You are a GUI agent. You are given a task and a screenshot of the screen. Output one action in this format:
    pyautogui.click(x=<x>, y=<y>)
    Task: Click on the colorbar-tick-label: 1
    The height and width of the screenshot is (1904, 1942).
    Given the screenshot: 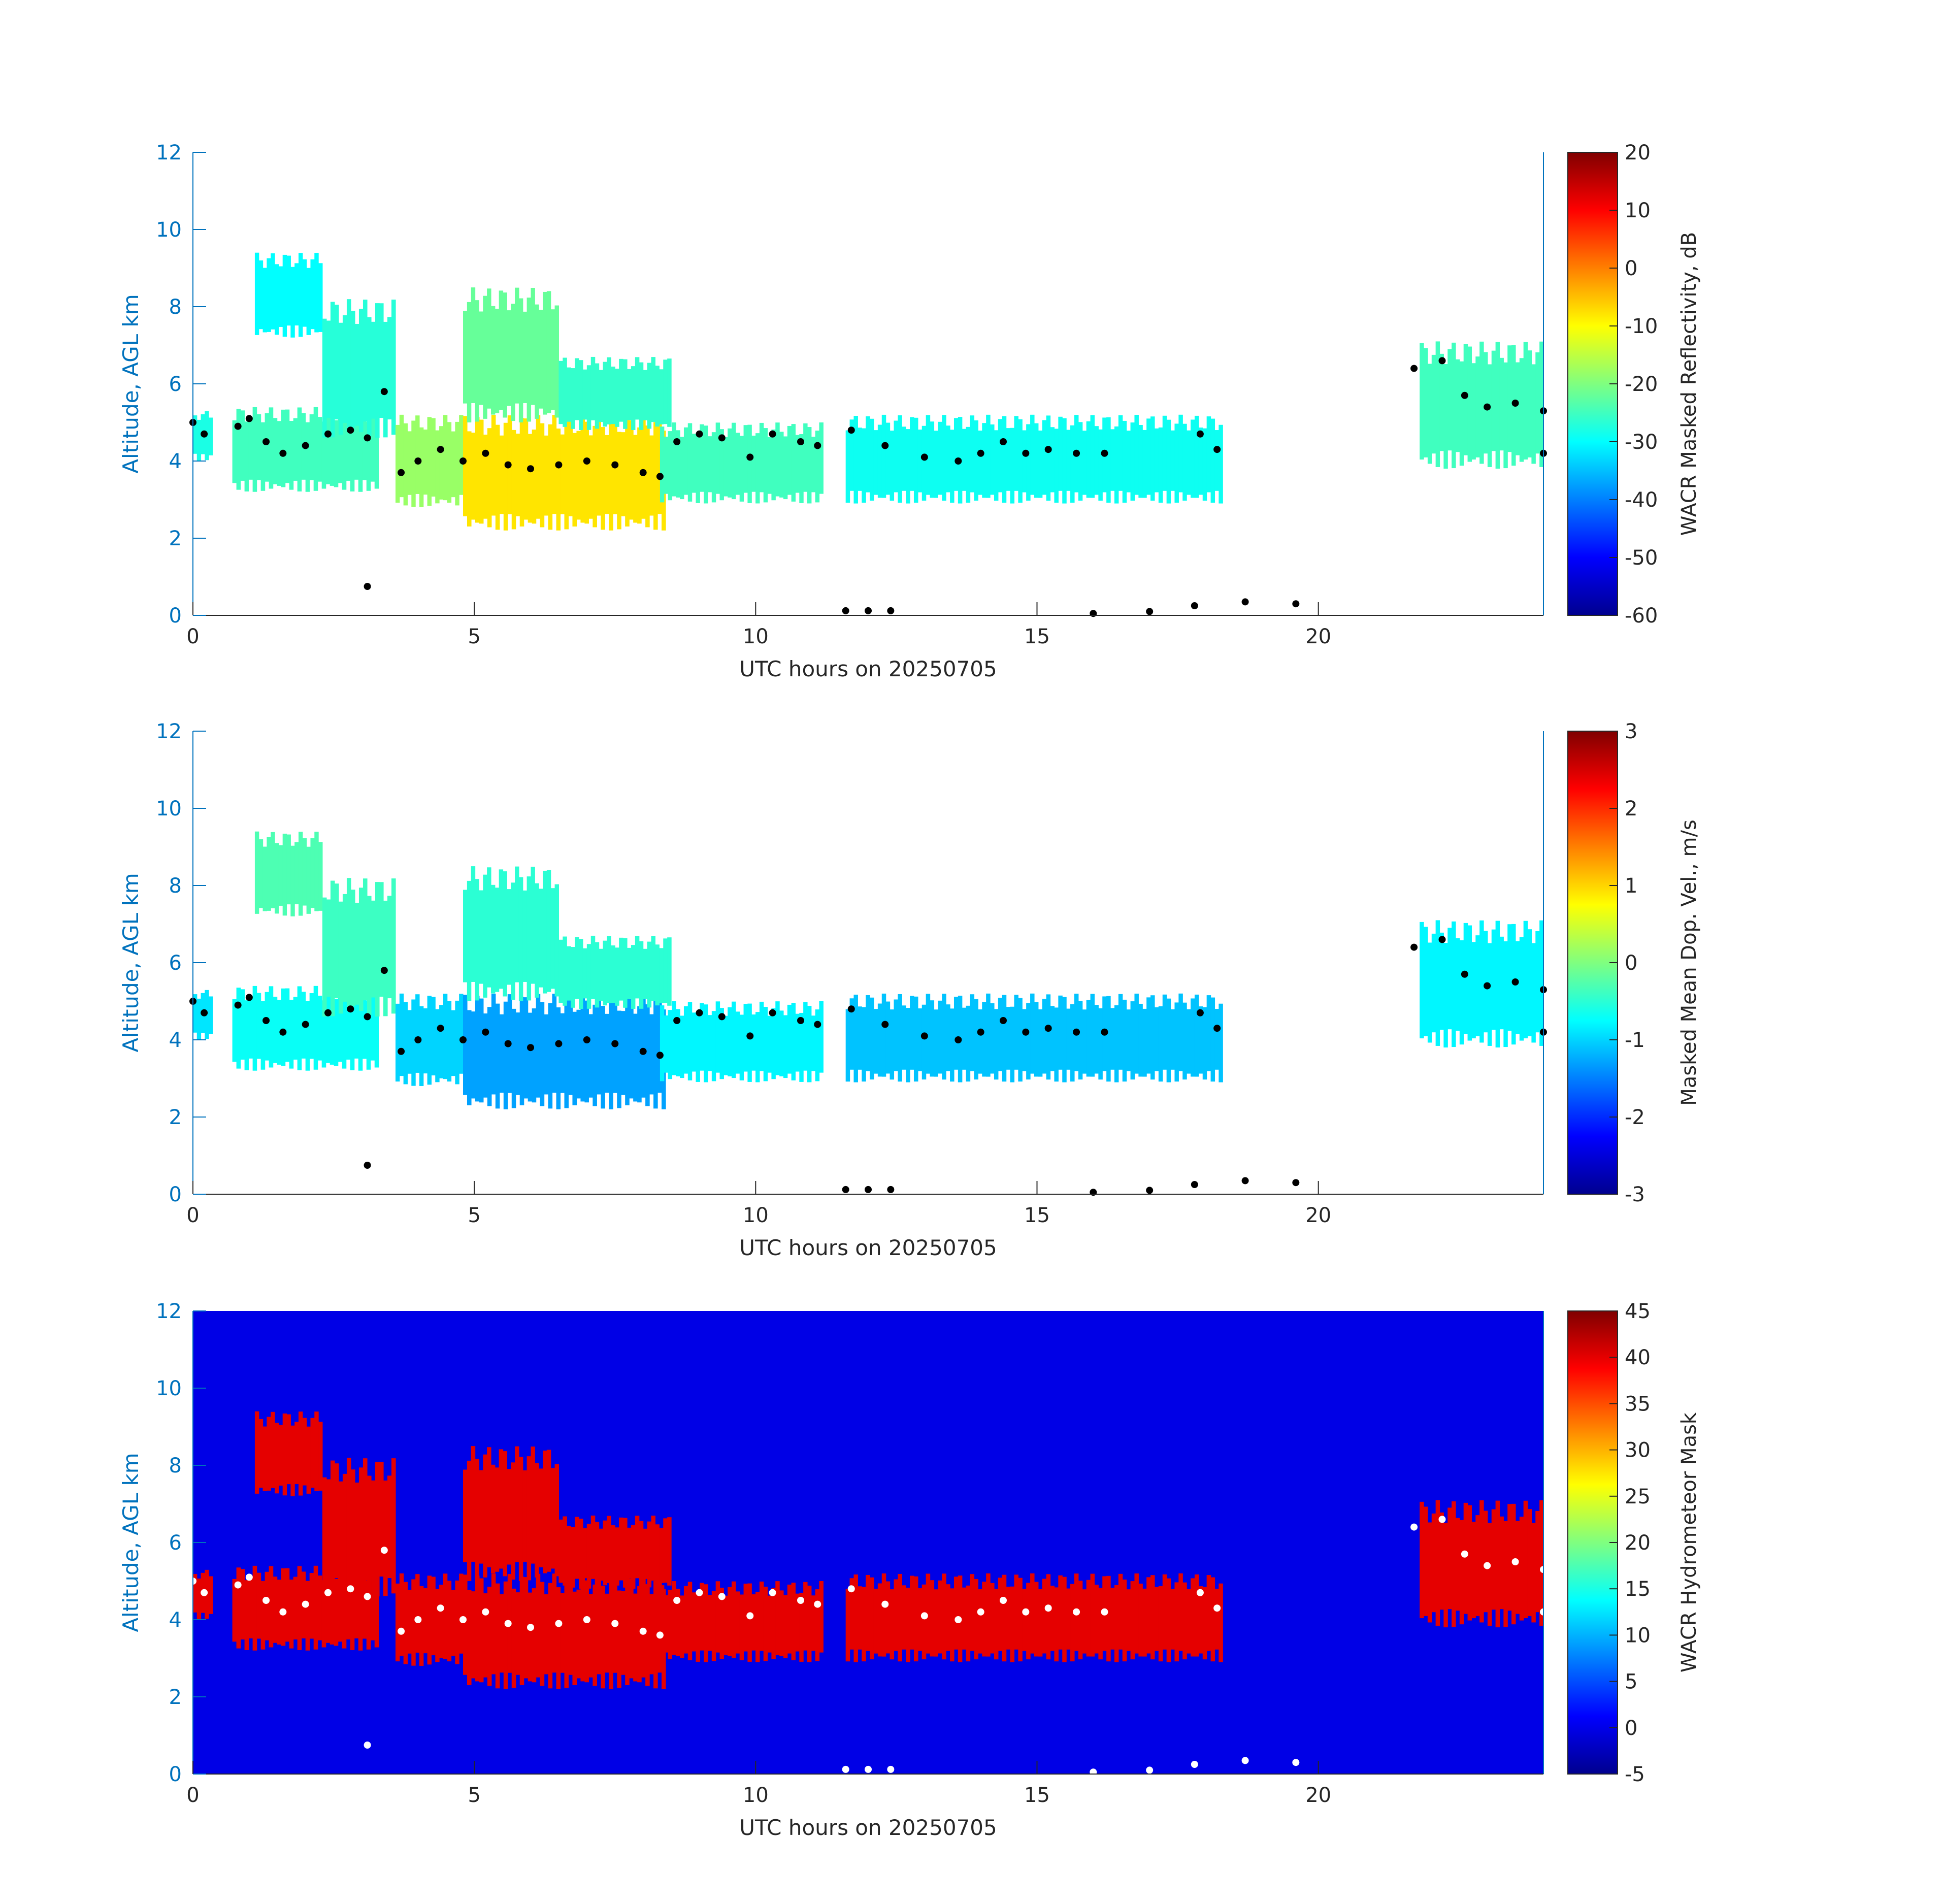 What is the action you would take?
    pyautogui.click(x=1631, y=886)
    